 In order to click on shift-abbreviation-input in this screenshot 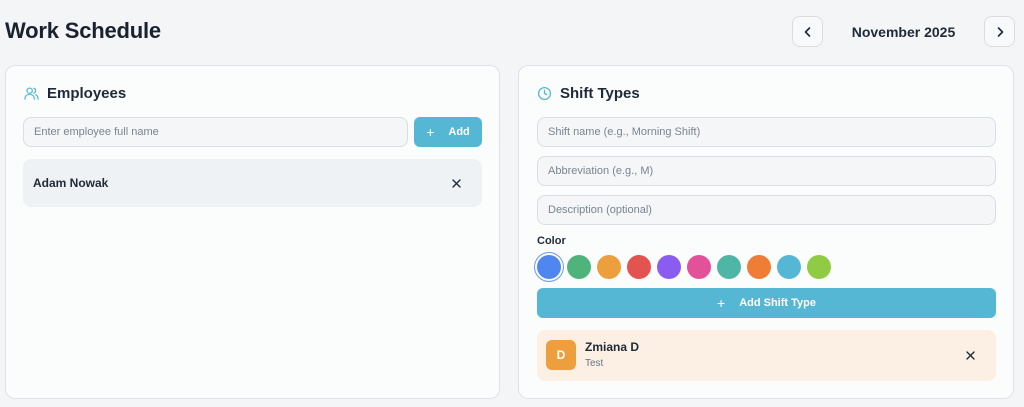, I will do `click(766, 171)`.